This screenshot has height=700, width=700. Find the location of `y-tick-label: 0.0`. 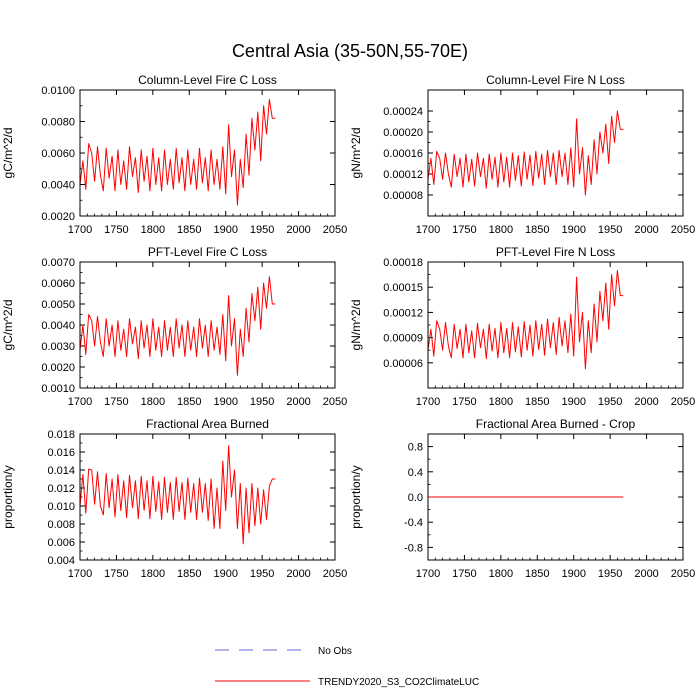

y-tick-label: 0.0 is located at coordinates (415, 498).